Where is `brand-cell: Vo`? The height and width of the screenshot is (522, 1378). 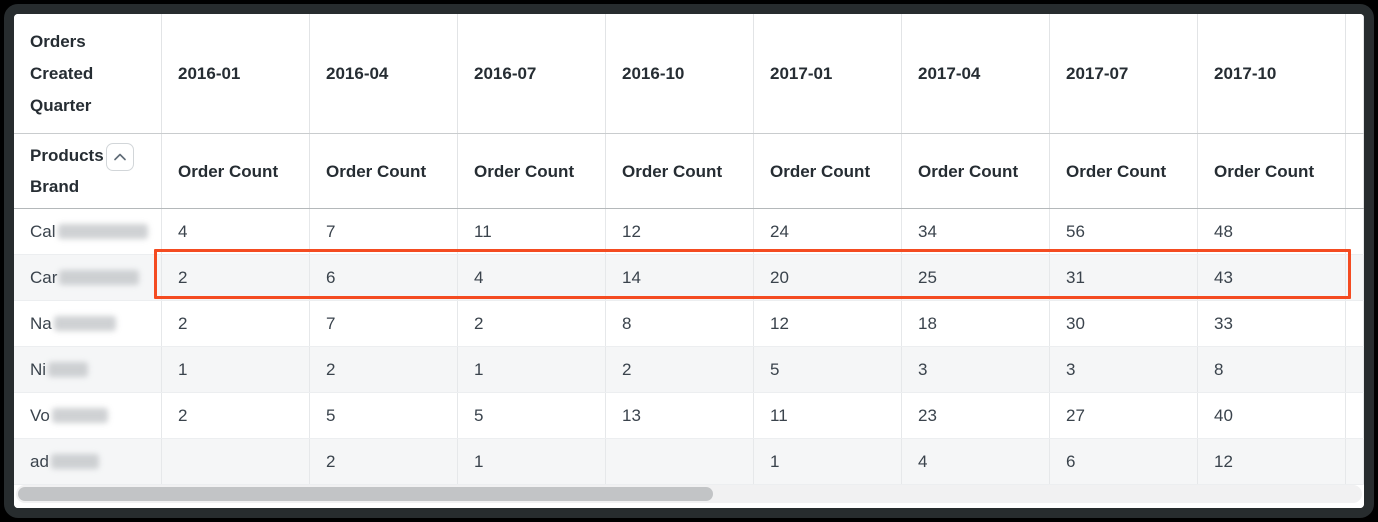
brand-cell: Vo is located at coordinates (88, 415).